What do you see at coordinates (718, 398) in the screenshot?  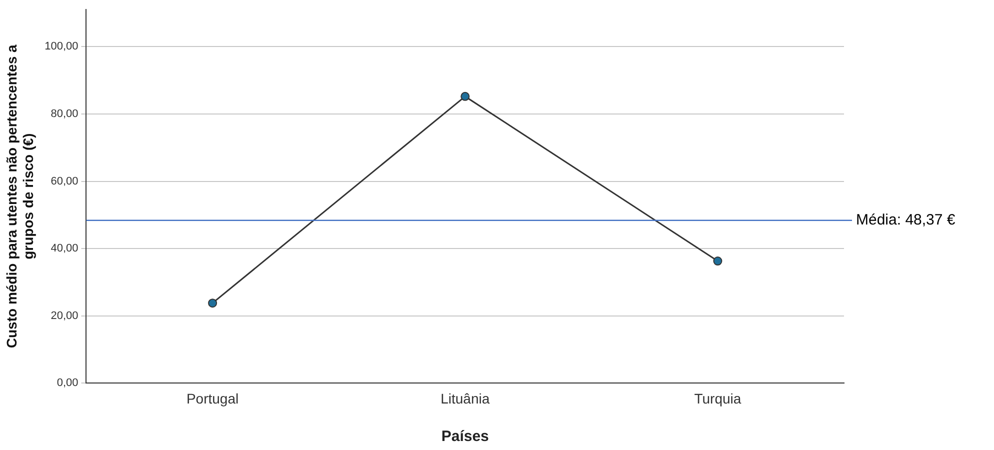 I see `x-tick-label: Turquia` at bounding box center [718, 398].